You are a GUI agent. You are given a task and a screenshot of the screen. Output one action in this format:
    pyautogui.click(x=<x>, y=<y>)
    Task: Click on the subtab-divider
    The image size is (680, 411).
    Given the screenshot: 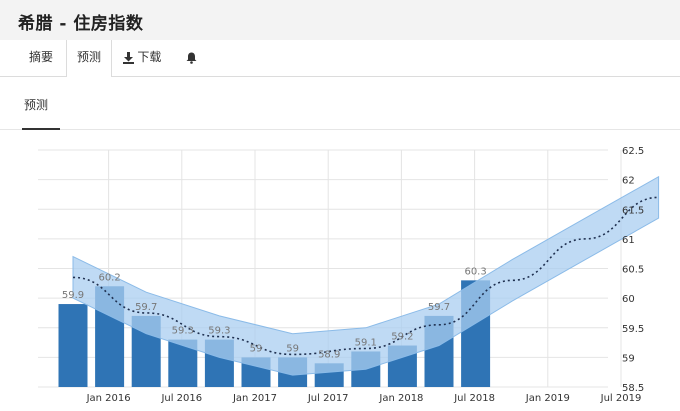 What is the action you would take?
    pyautogui.click(x=340, y=129)
    